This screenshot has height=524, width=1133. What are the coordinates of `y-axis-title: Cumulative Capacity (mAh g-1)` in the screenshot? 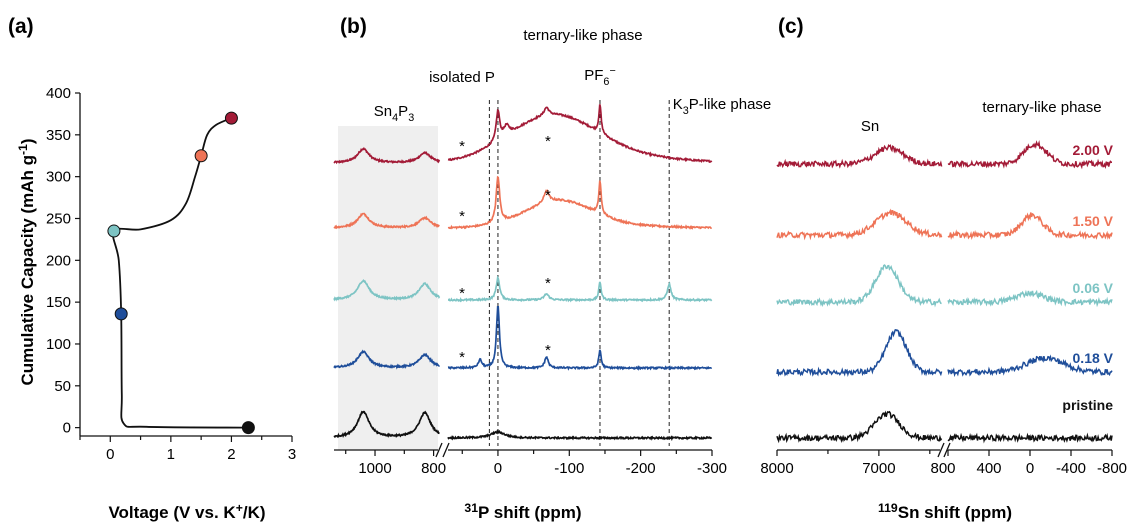 It's located at (26, 261).